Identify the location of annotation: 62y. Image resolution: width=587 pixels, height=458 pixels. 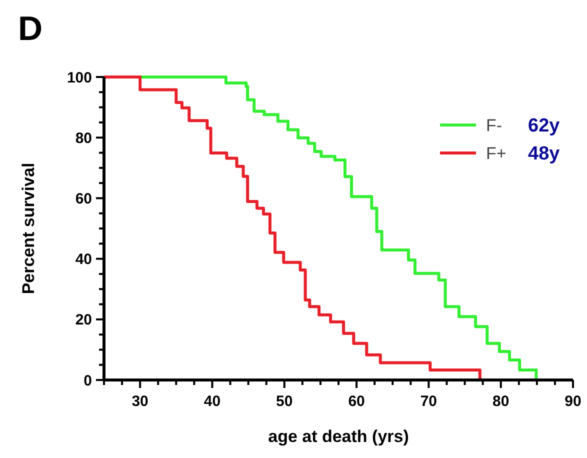
(544, 126).